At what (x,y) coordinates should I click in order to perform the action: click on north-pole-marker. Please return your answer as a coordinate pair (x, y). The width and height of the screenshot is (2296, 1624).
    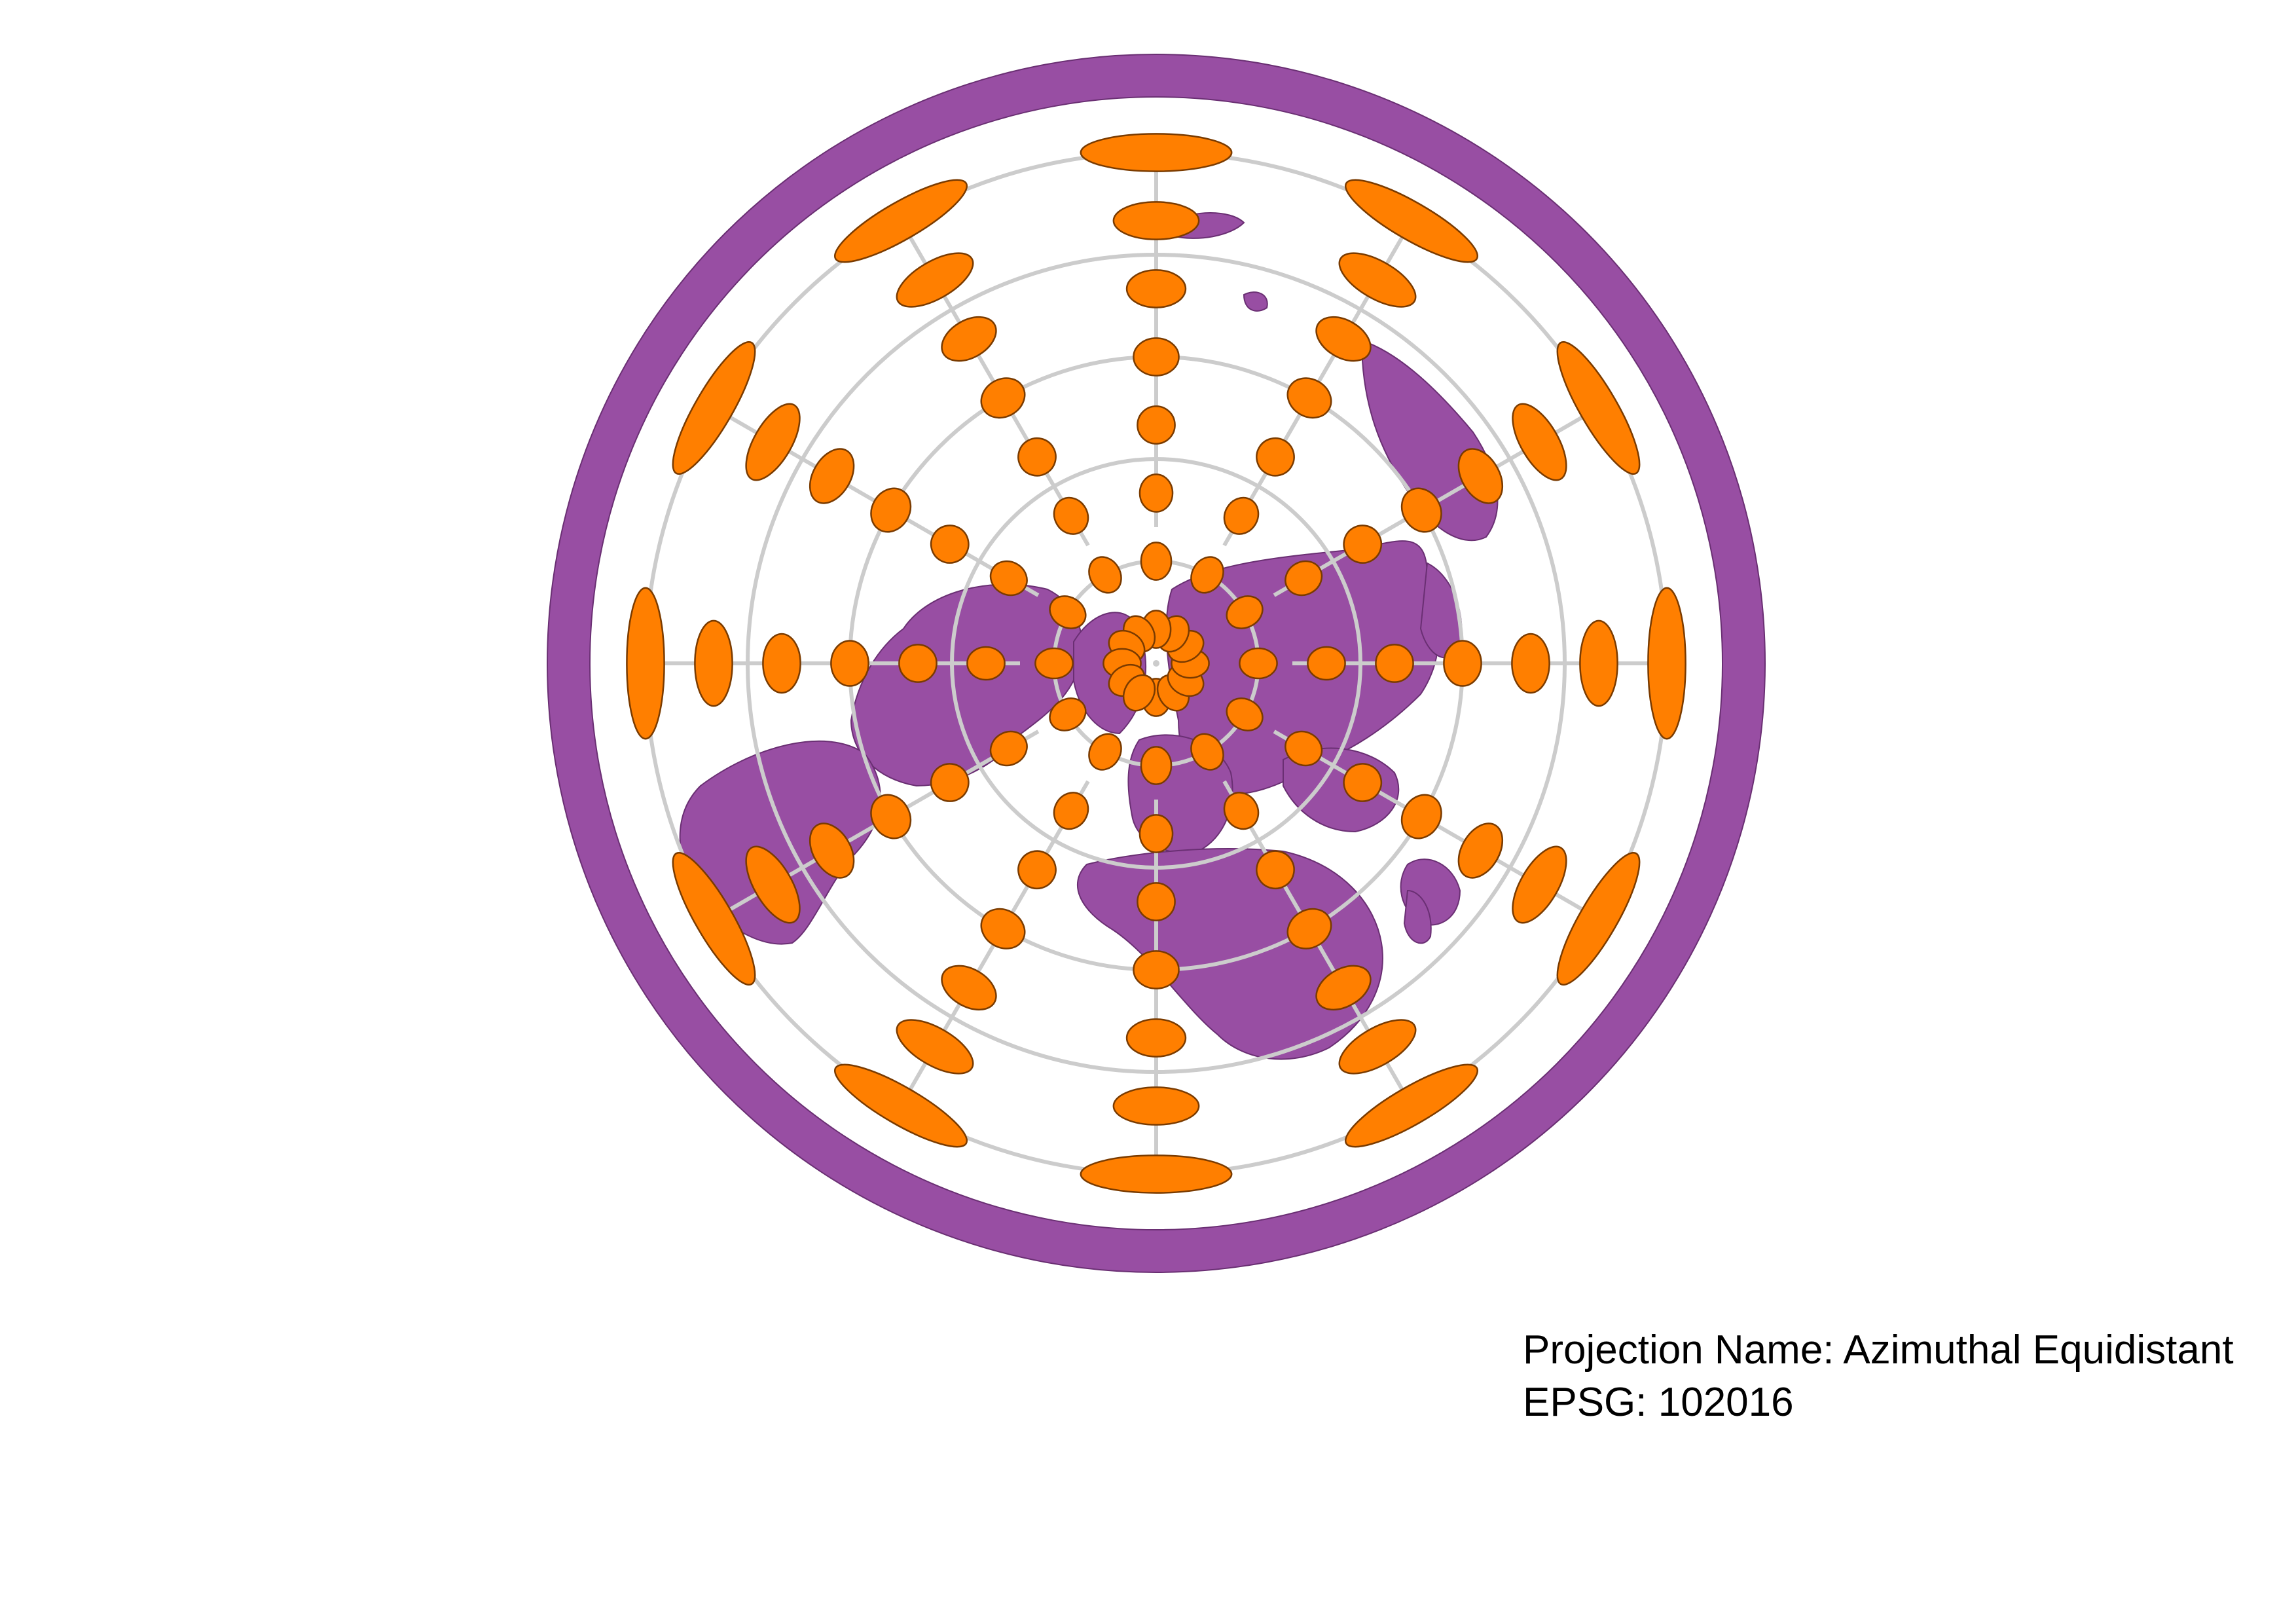
    Looking at the image, I should click on (1156, 663).